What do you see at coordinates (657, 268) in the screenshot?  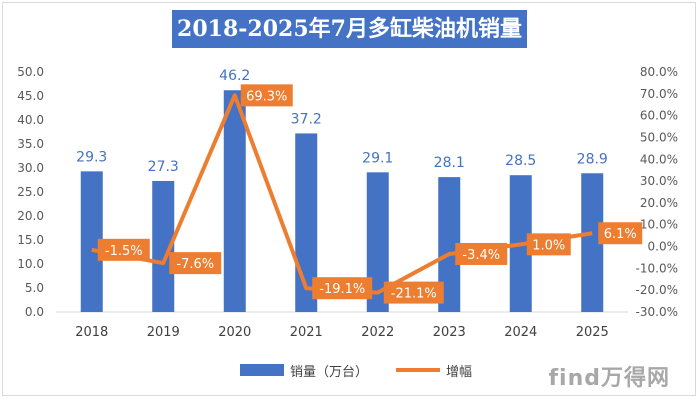 I see `y-right-tick: -10.0%` at bounding box center [657, 268].